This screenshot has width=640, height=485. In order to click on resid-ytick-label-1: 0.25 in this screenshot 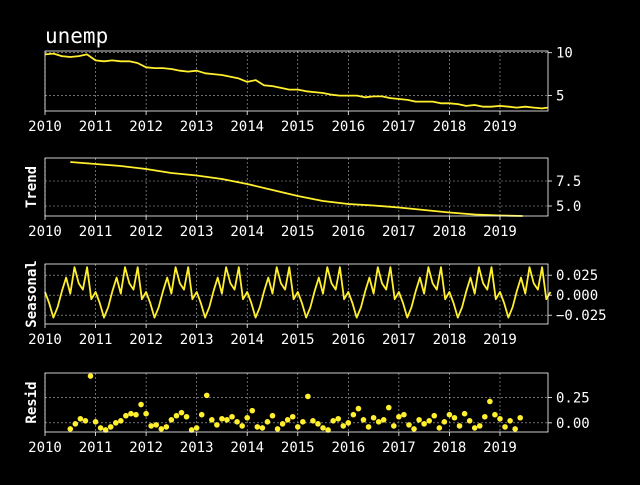, I will do `click(573, 398)`.